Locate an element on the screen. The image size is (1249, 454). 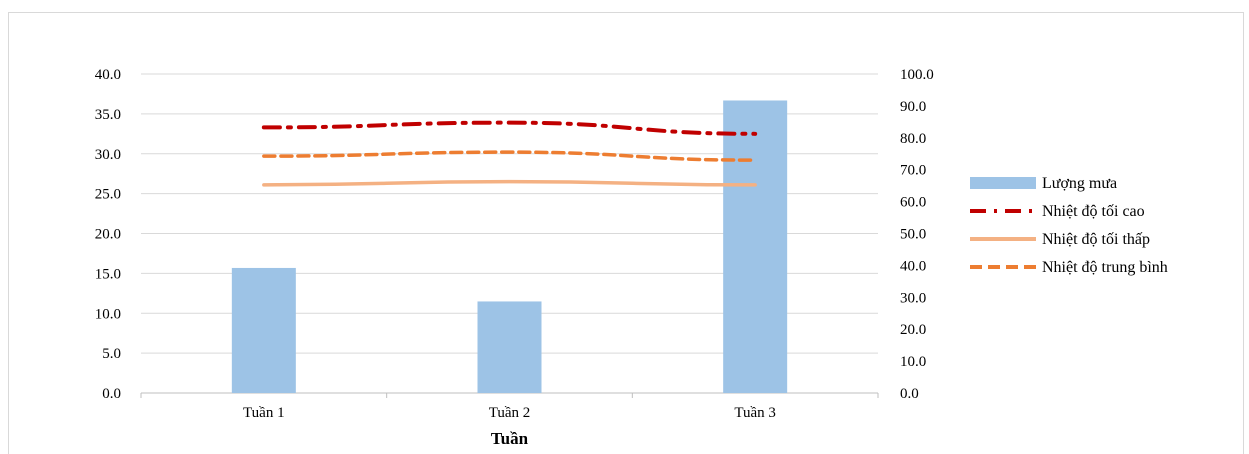
y-left-tick-label: 35.0 is located at coordinates (108, 115).